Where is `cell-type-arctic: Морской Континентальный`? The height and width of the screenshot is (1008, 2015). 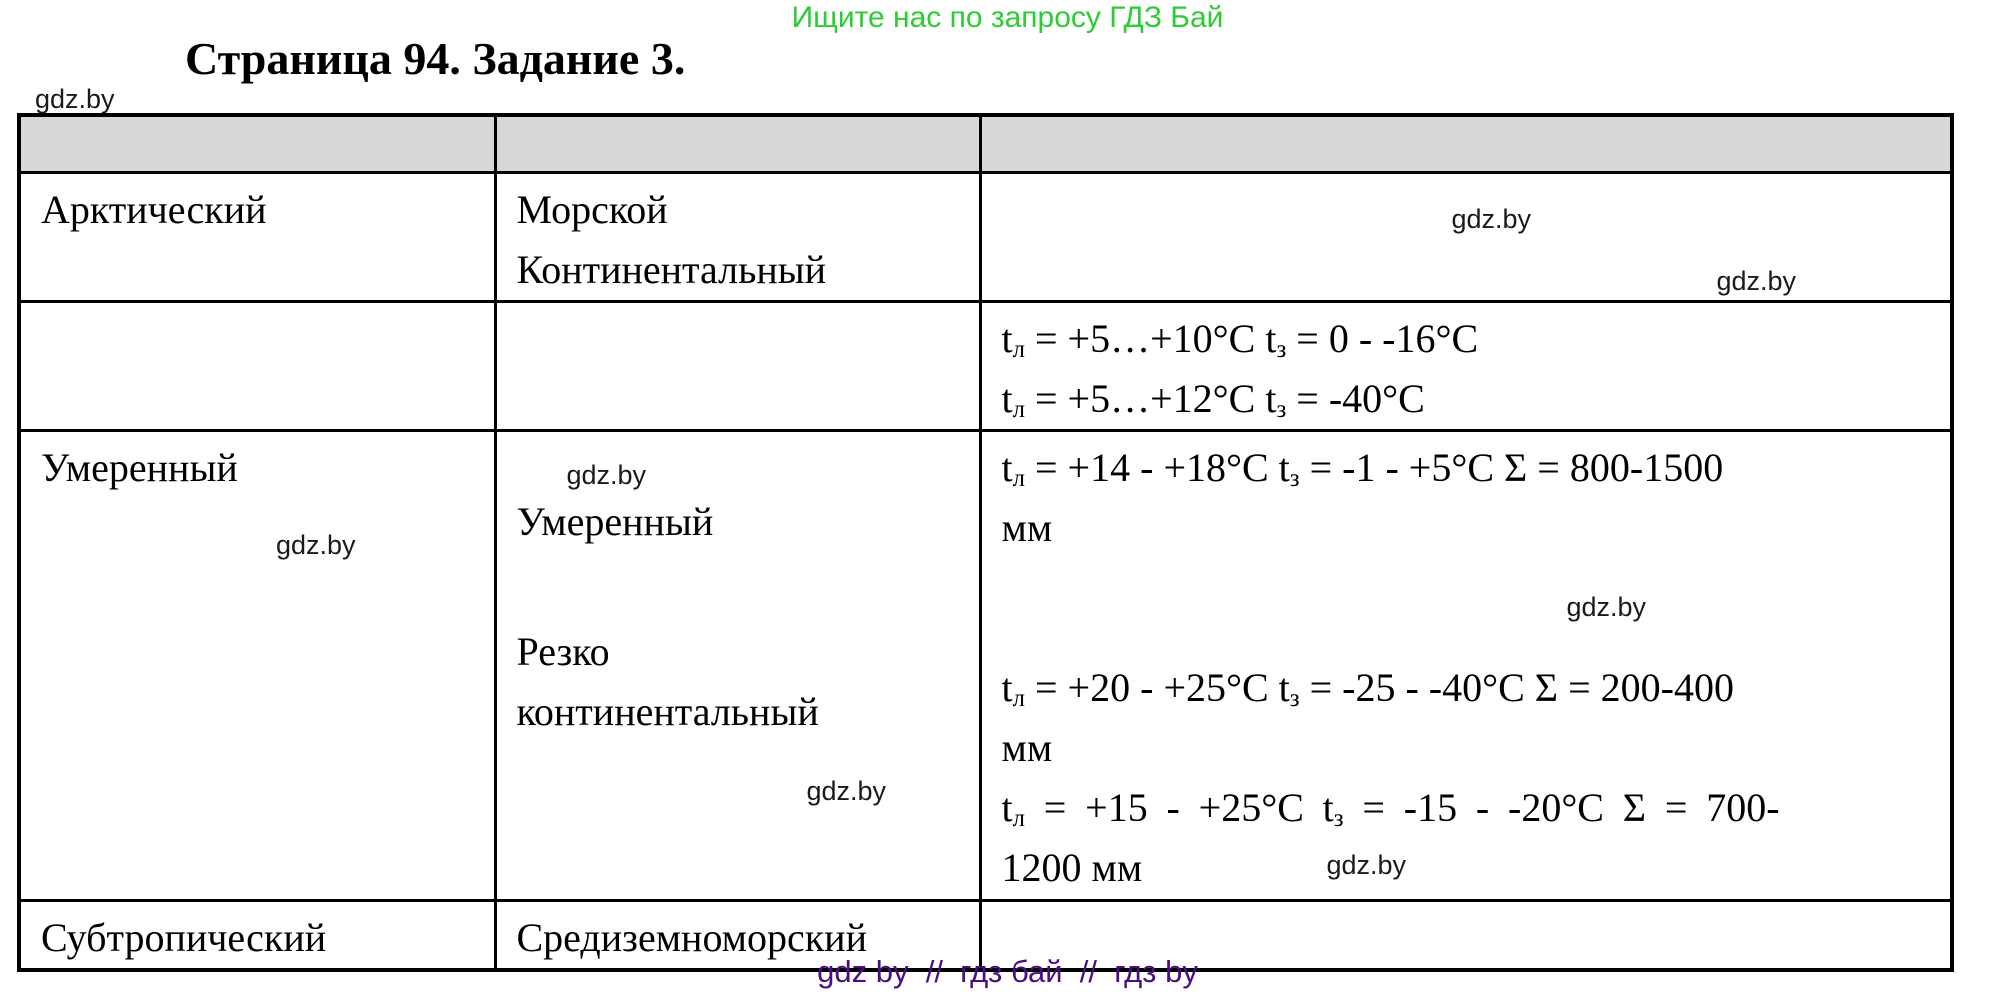 cell-type-arctic: Морской Континентальный is located at coordinates (737, 237).